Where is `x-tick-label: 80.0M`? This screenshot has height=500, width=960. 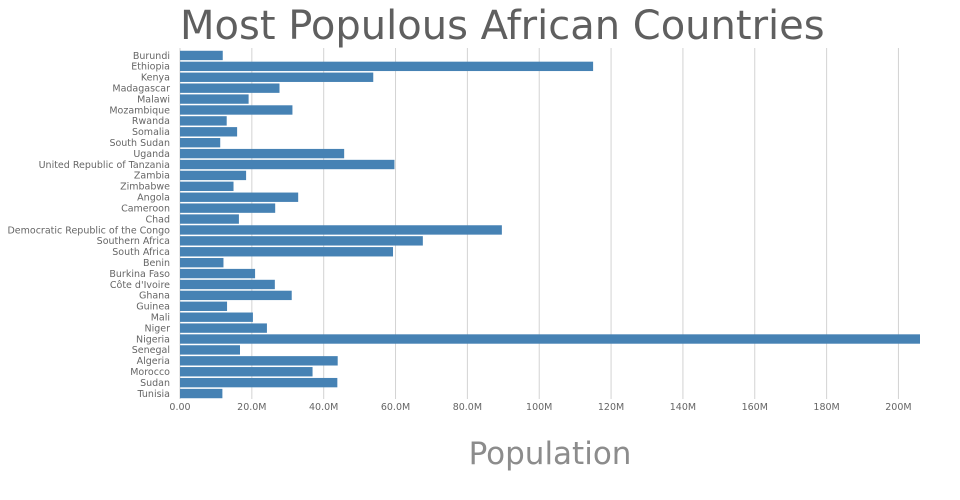
x-tick-label: 80.0M is located at coordinates (467, 407).